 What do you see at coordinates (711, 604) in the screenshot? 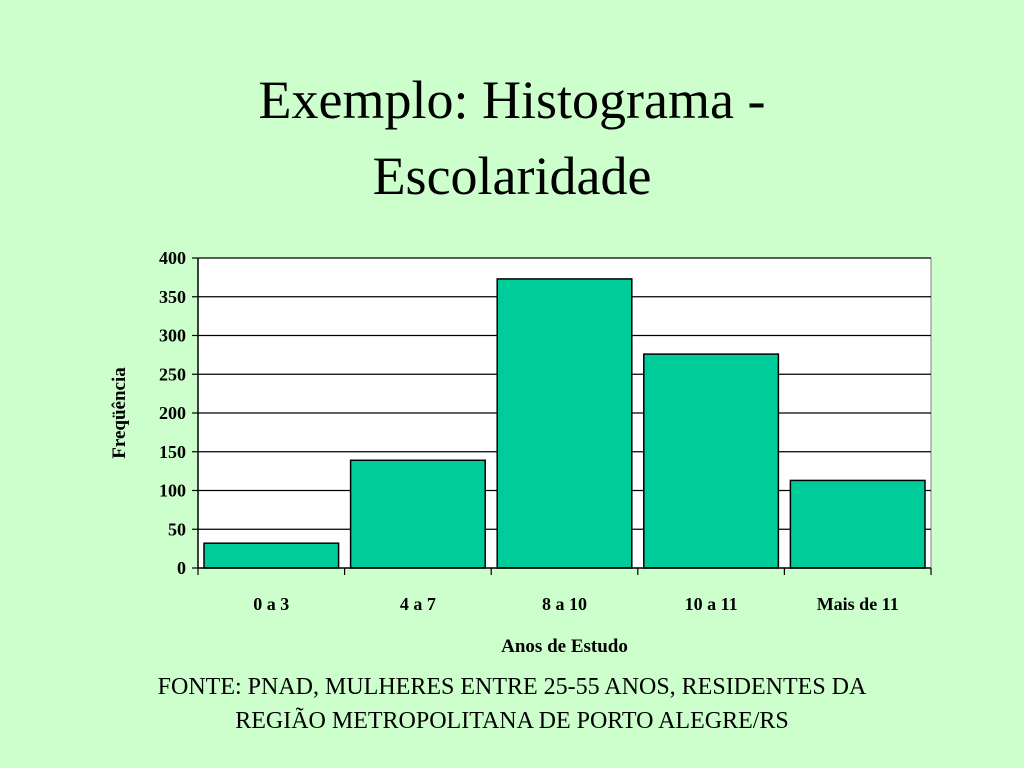
I see `x-tick-label: 10 a 11` at bounding box center [711, 604].